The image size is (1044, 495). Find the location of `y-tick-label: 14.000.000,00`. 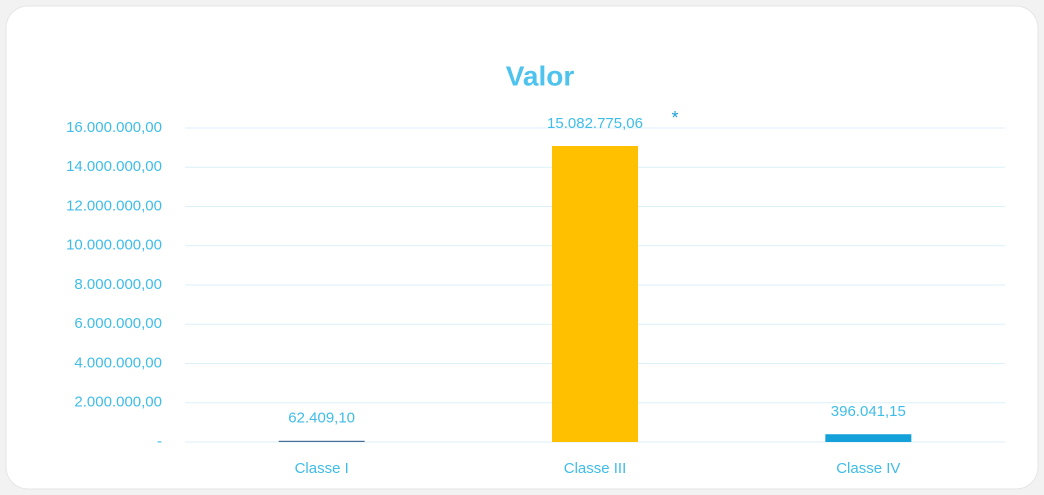

y-tick-label: 14.000.000,00 is located at coordinates (114, 166).